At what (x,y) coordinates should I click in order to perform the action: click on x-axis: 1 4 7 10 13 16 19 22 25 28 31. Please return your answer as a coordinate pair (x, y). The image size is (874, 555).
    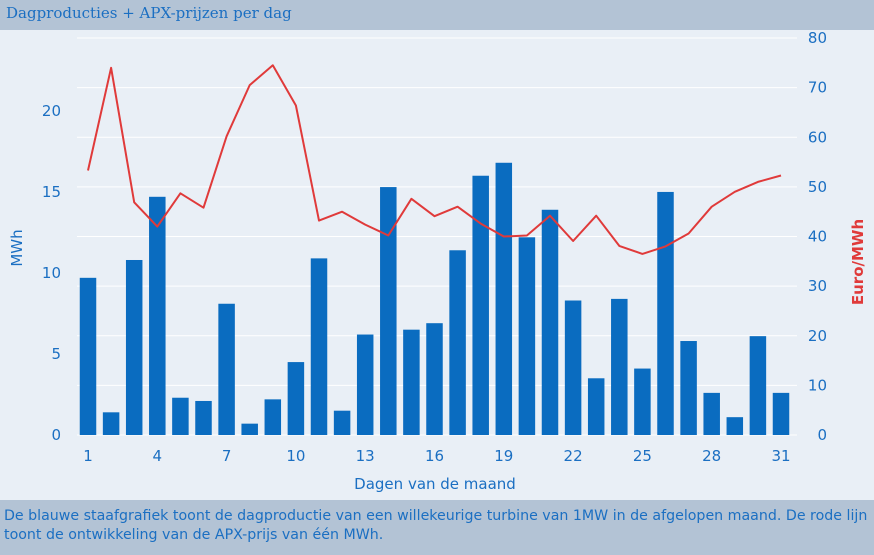
    Looking at the image, I should click on (436, 456).